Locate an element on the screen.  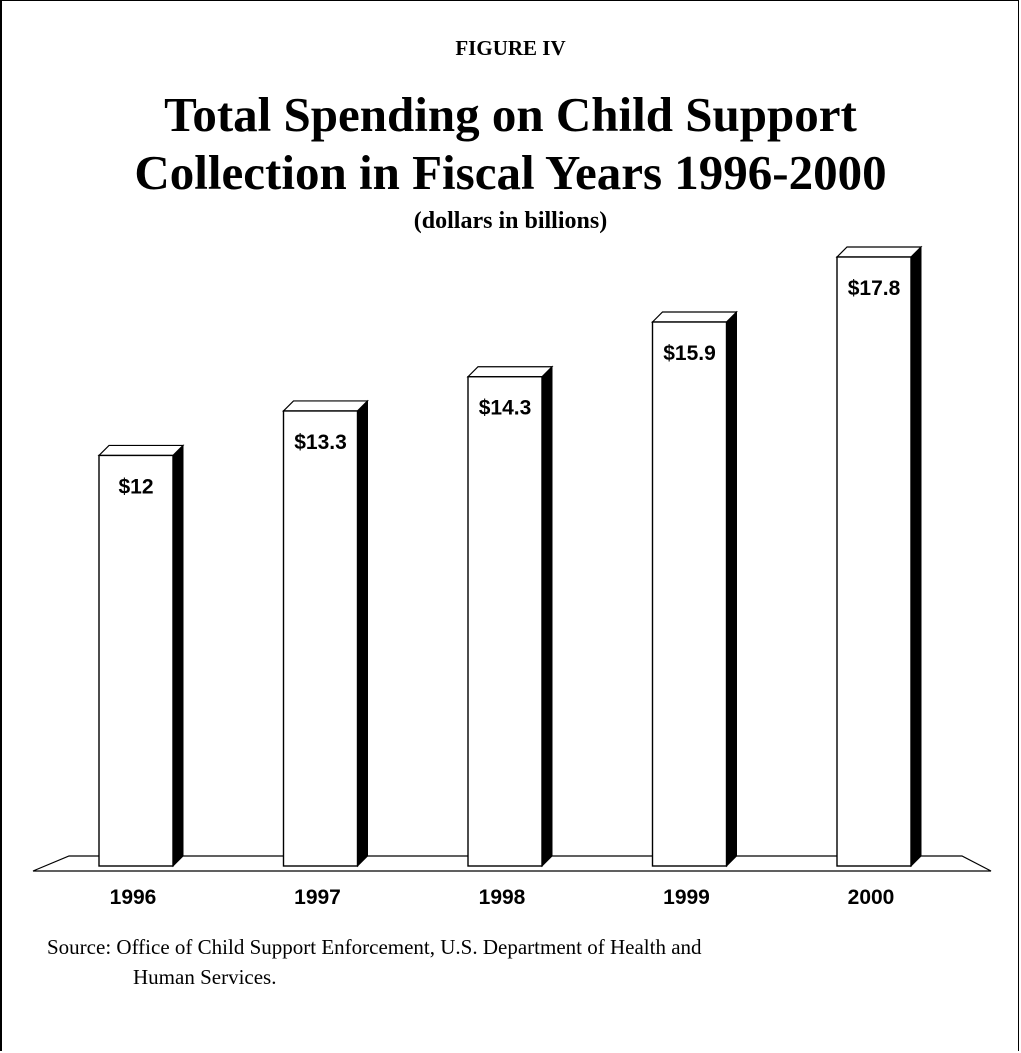
x-tick-label: 1996 is located at coordinates (133, 897).